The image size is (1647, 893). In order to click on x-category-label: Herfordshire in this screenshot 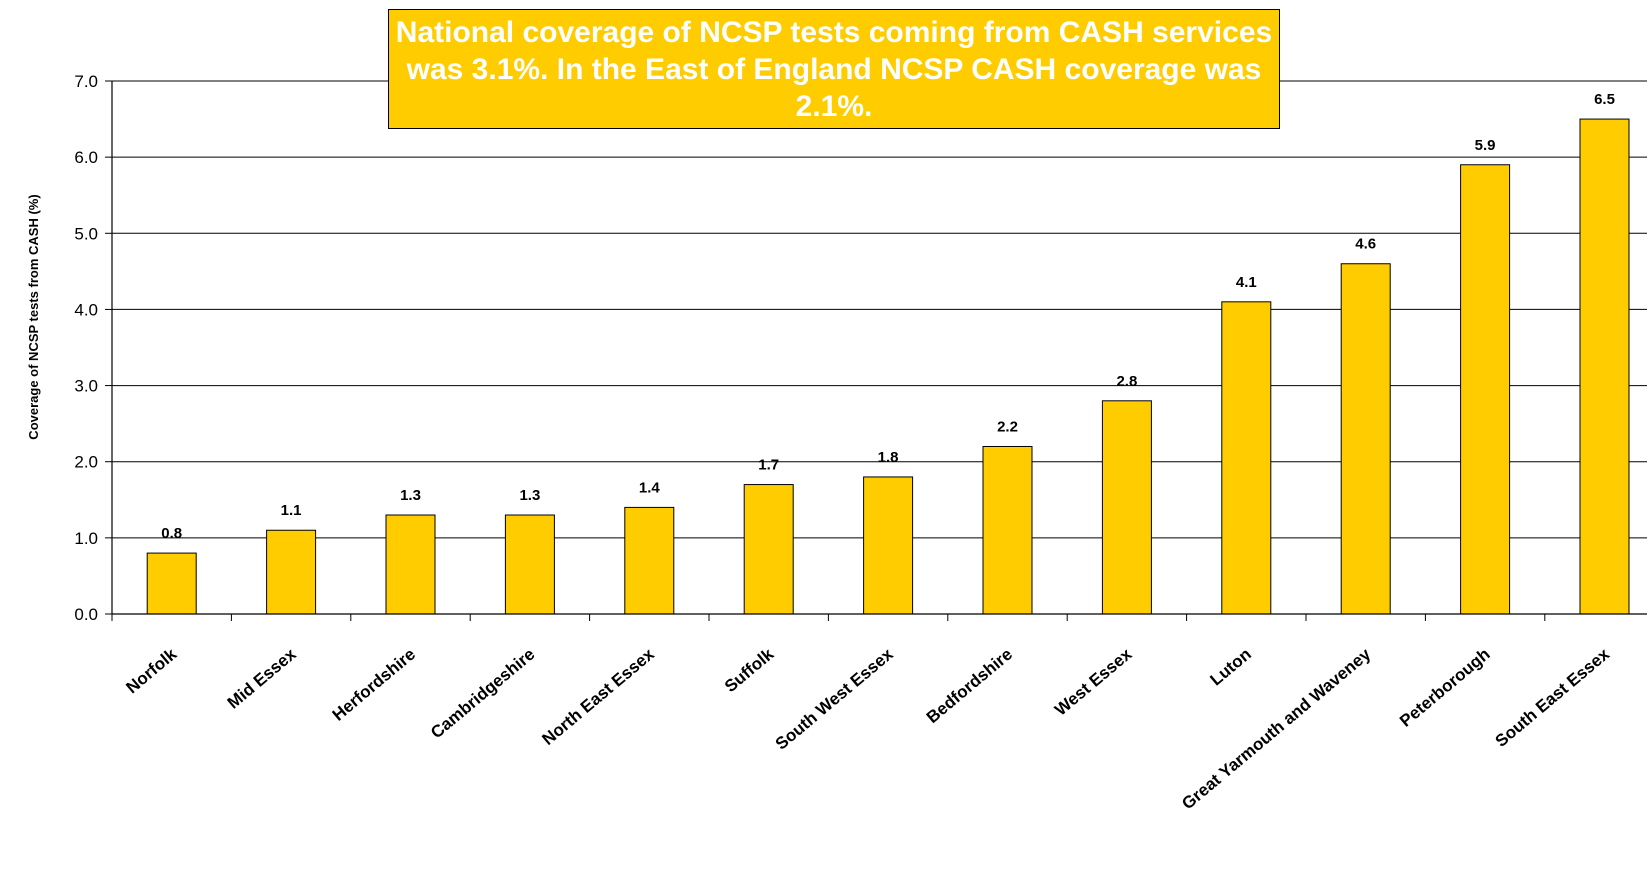, I will do `click(374, 685)`.